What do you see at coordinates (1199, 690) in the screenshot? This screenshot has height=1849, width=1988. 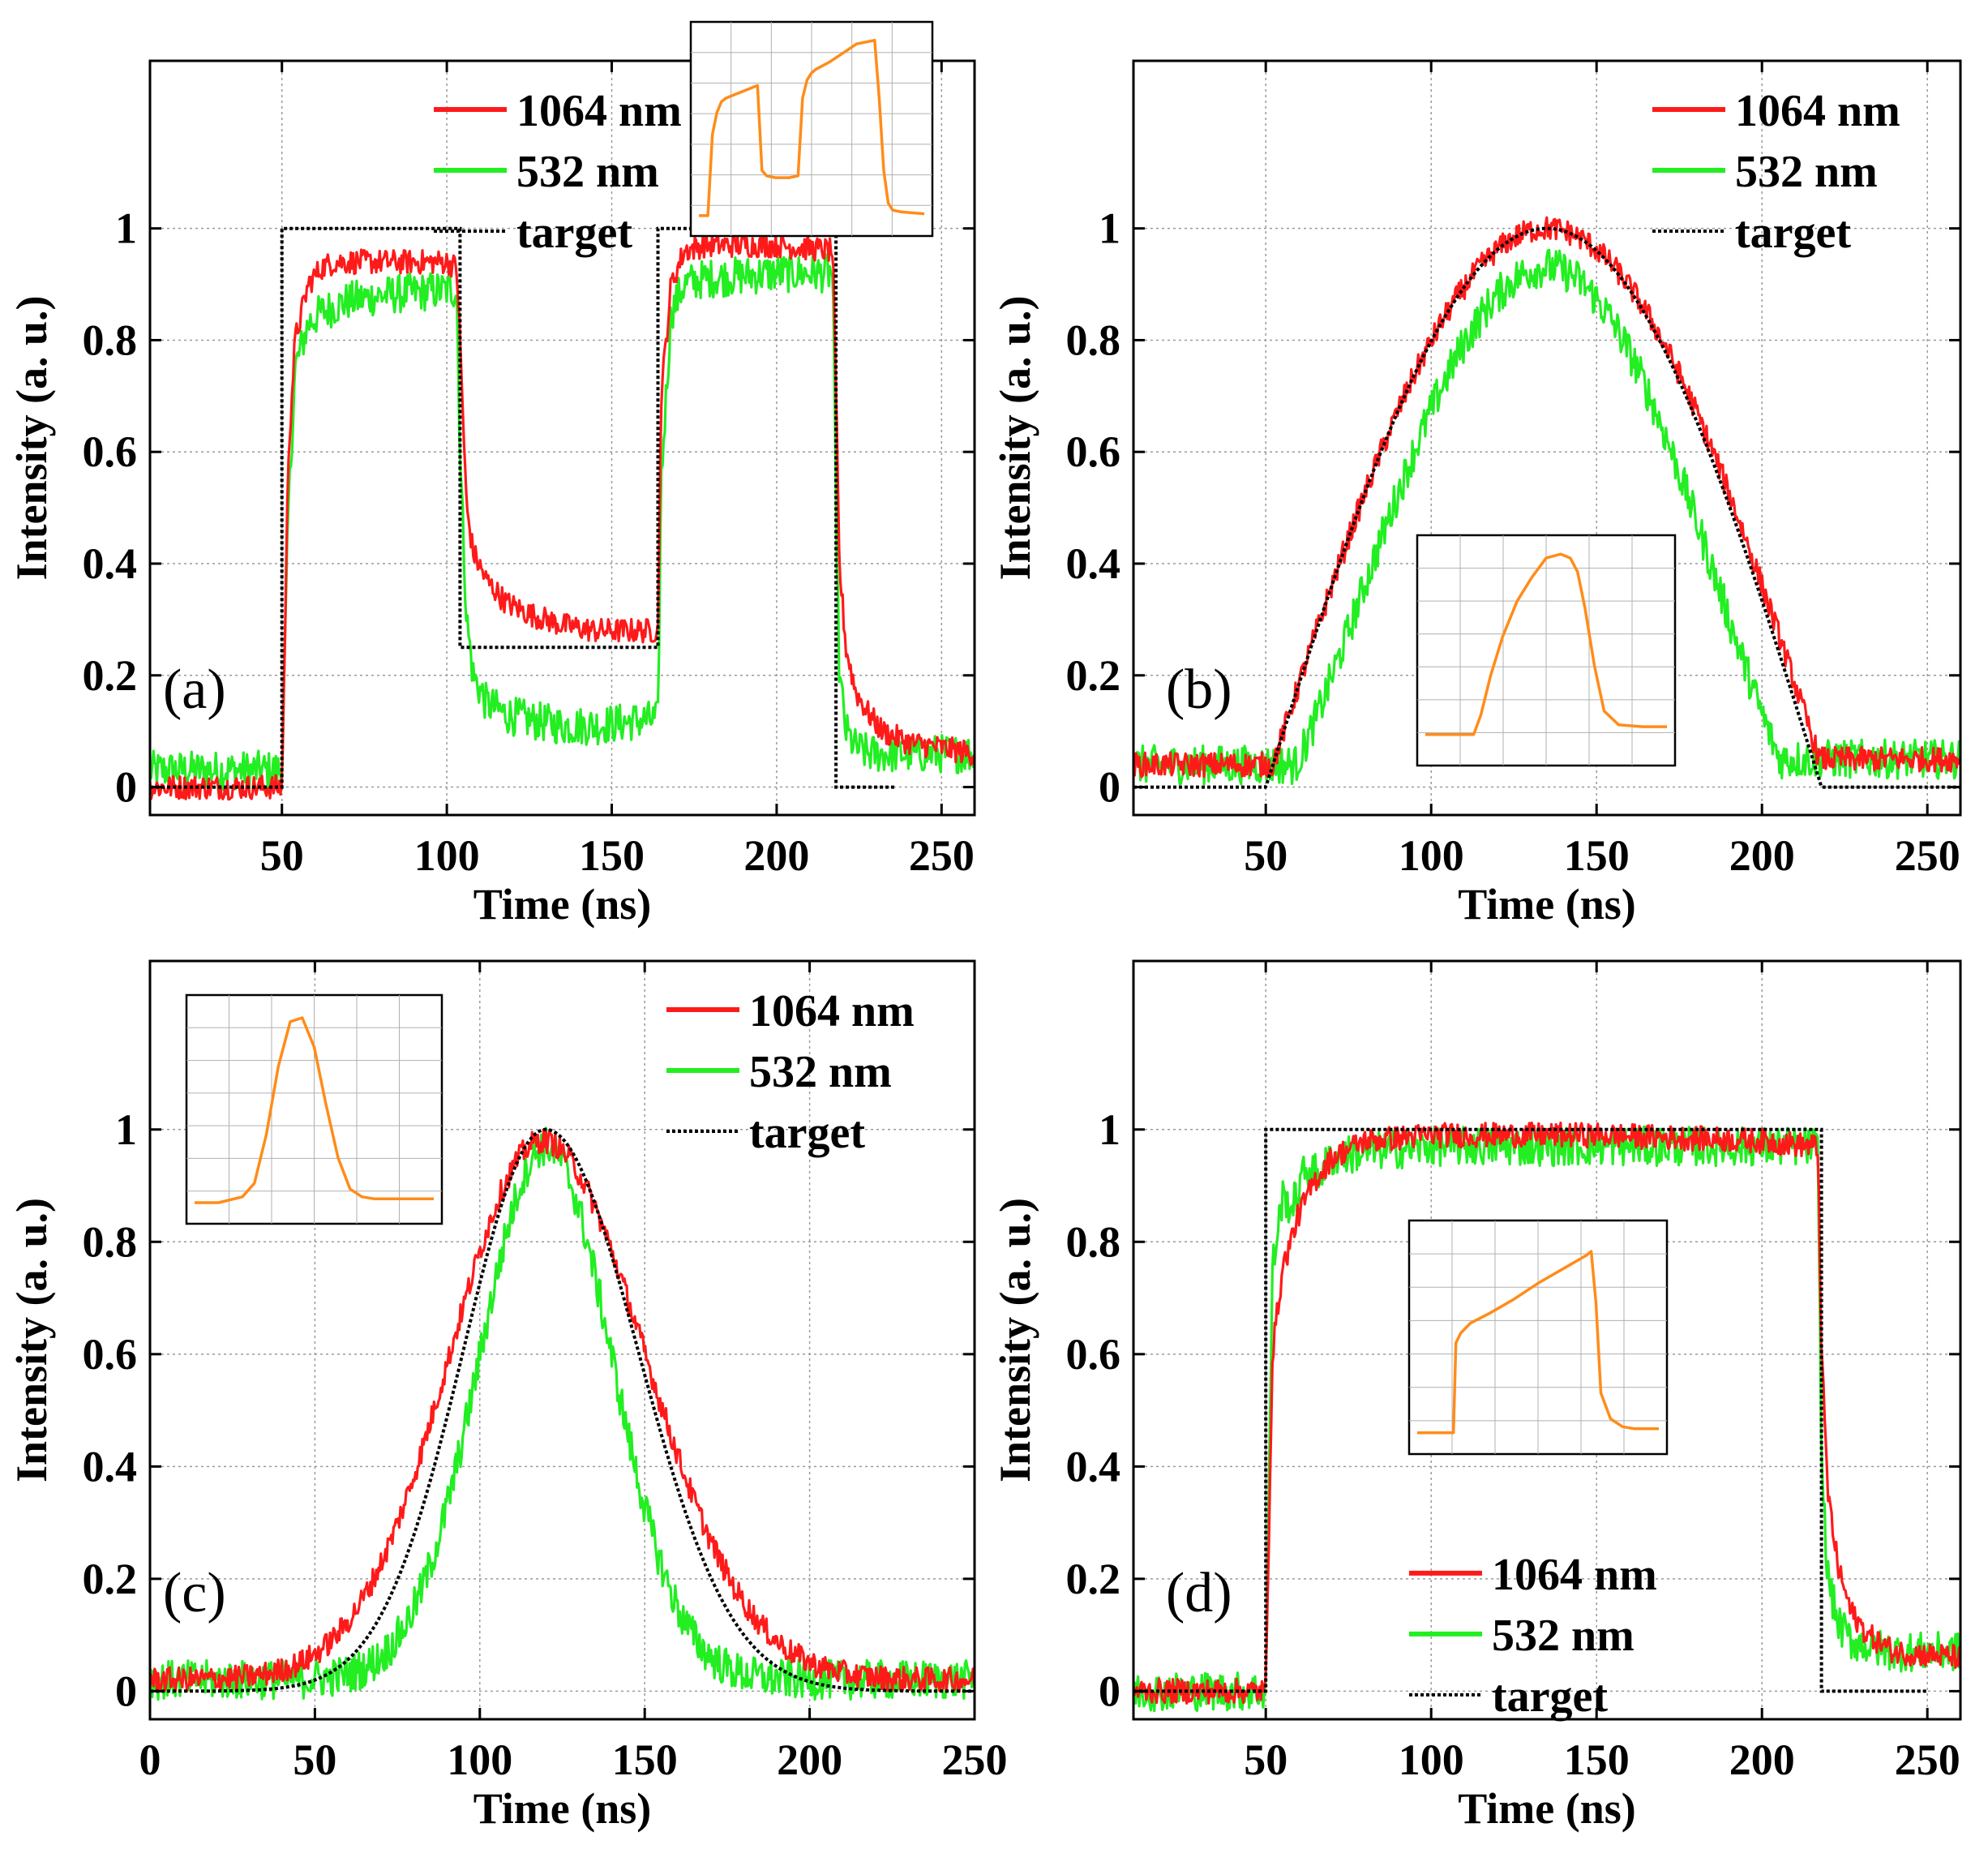 I see `panel-label: (b)` at bounding box center [1199, 690].